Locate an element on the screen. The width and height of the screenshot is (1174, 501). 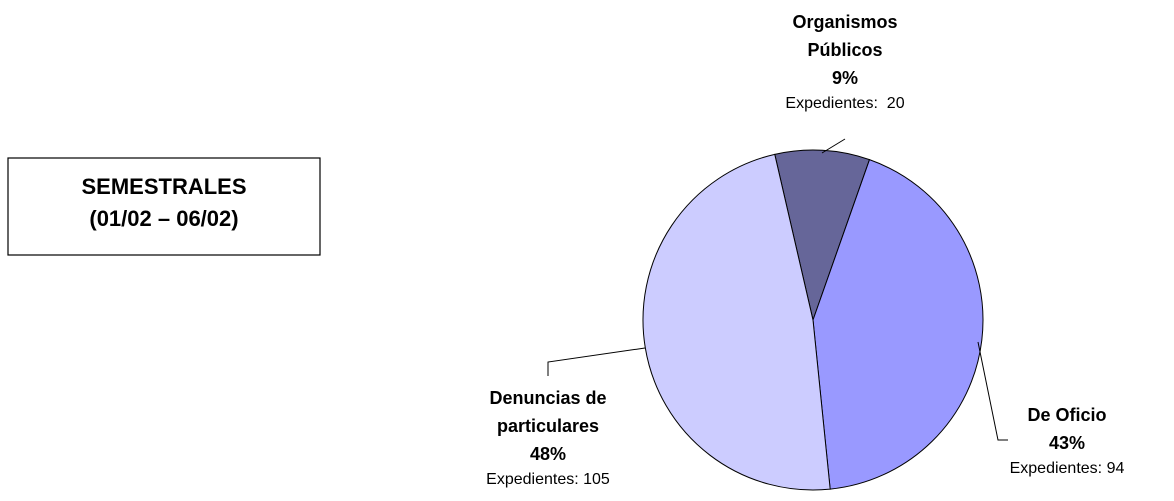
slice-count: Expedientes: 94 is located at coordinates (1067, 469).